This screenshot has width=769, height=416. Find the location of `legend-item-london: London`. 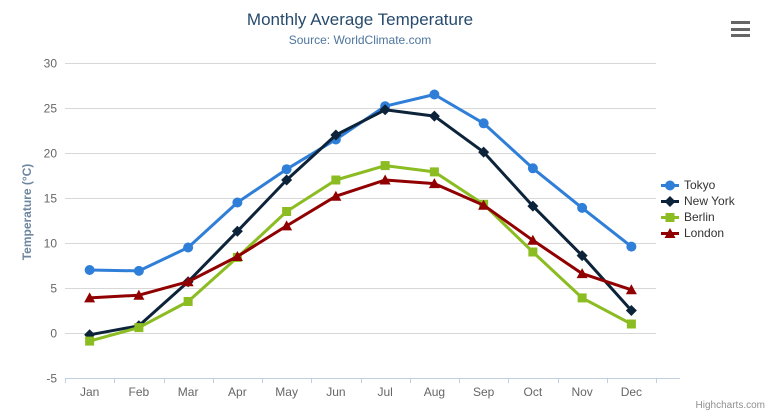

legend-item-london: London is located at coordinates (698, 233).